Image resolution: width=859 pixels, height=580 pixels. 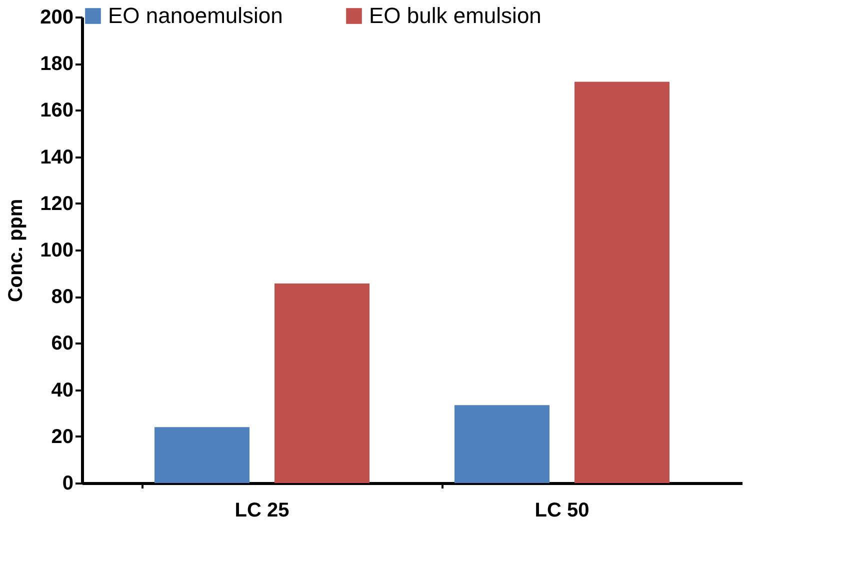 I want to click on y-tick-label: 60, so click(x=62, y=343).